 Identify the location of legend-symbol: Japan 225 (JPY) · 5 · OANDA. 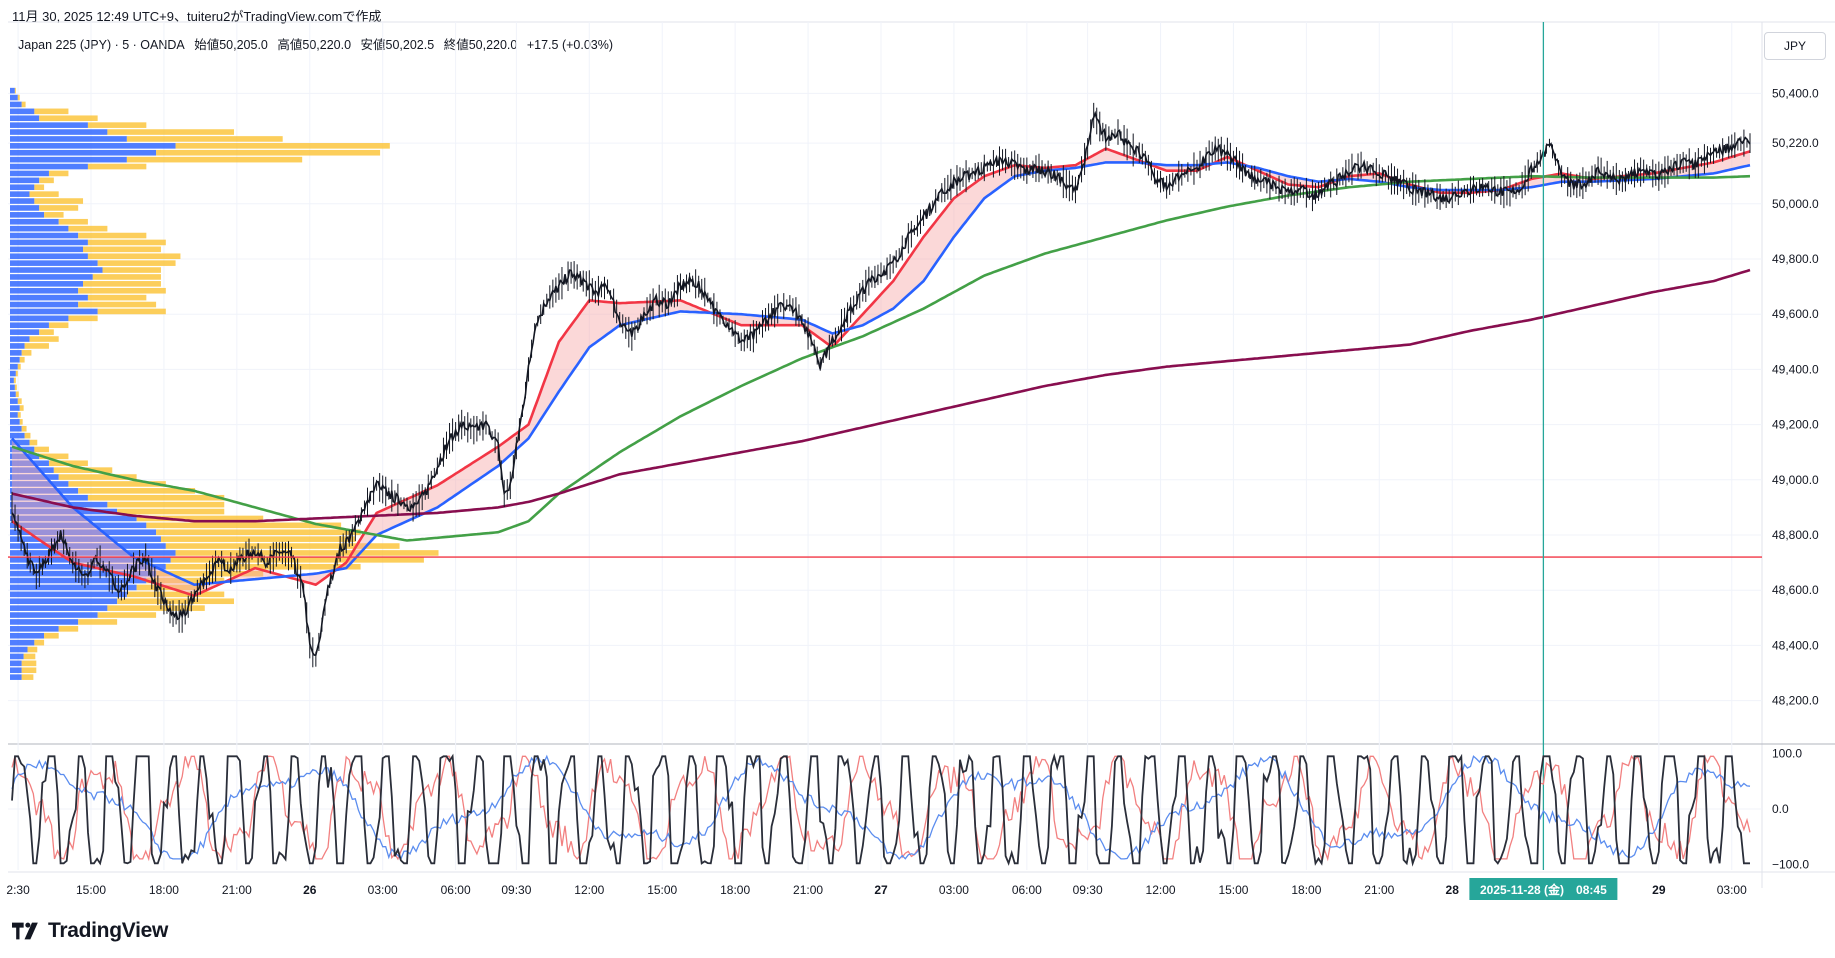
(101, 45).